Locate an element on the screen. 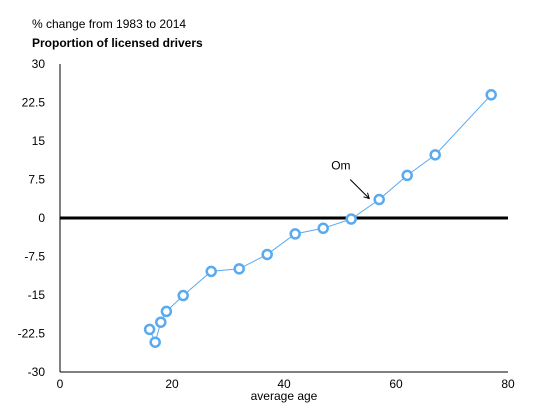 Image resolution: width=540 pixels, height=407 pixels. x-tick-label: 20 is located at coordinates (172, 384).